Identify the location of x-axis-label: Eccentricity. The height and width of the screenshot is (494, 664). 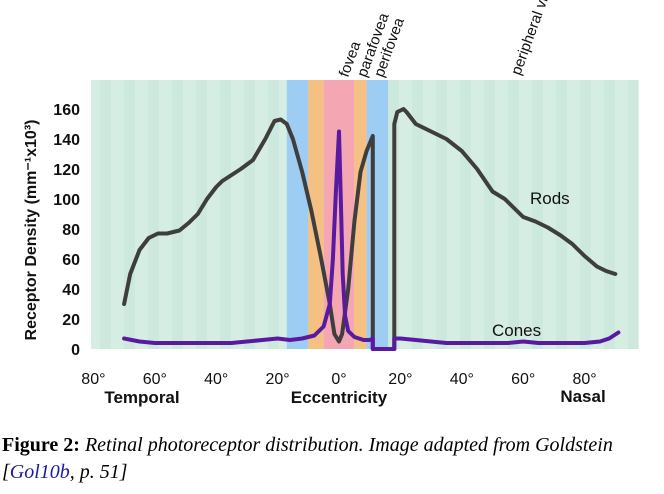
(339, 397).